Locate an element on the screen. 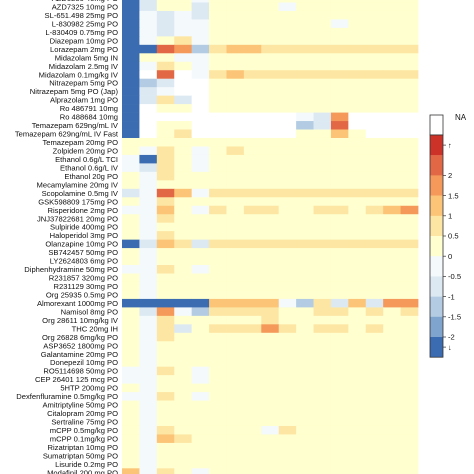  legend-na-label: NA is located at coordinates (461, 117).